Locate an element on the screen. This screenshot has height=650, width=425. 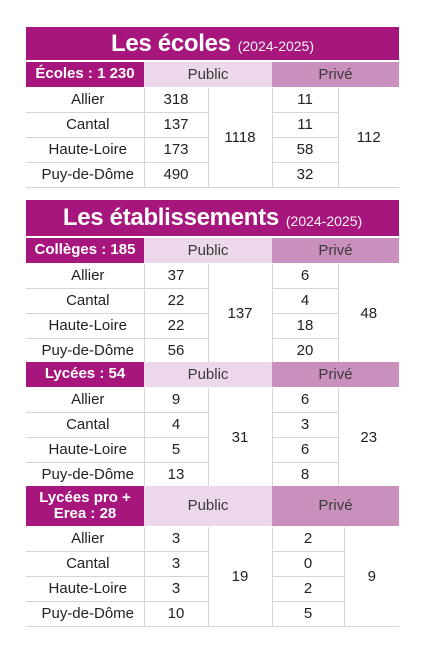
lycees-pro-header-prive: Privé is located at coordinates (336, 506).